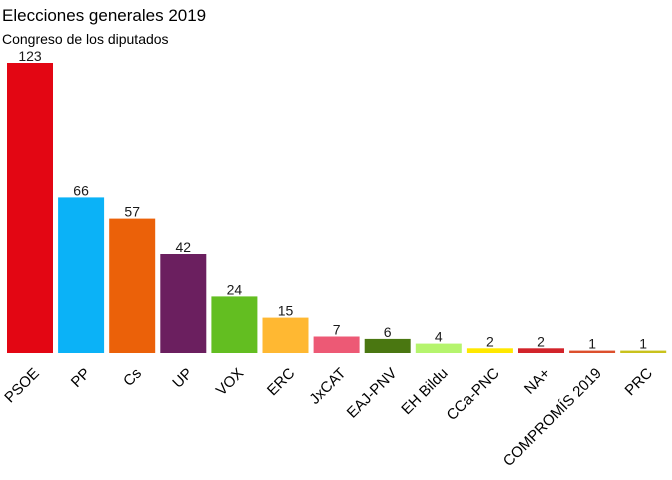 Image resolution: width=672 pixels, height=480 pixels. I want to click on bar-value-label: 42, so click(184, 247).